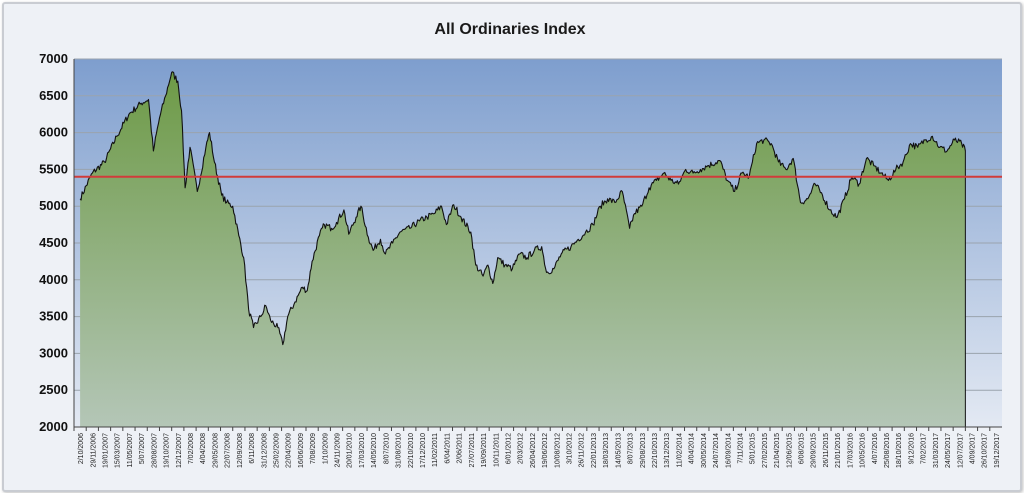  I want to click on x-tick-label: 28/08/2007, so click(154, 450).